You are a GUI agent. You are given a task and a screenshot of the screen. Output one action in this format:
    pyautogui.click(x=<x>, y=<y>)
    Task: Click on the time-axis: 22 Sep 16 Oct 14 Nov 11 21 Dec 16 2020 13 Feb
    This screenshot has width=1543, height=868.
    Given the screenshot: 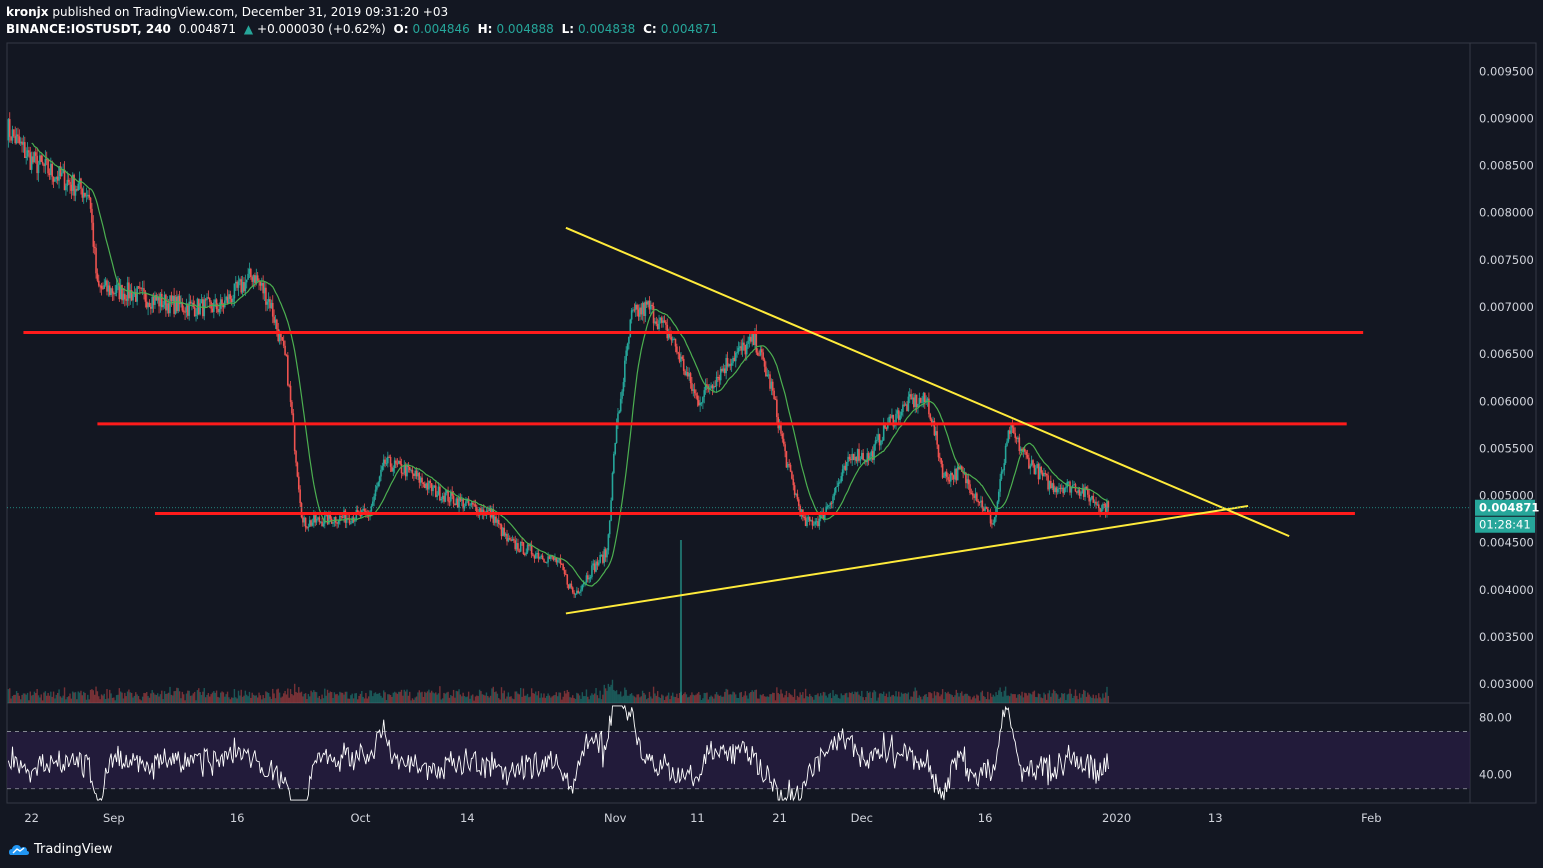 What is the action you would take?
    pyautogui.click(x=702, y=818)
    